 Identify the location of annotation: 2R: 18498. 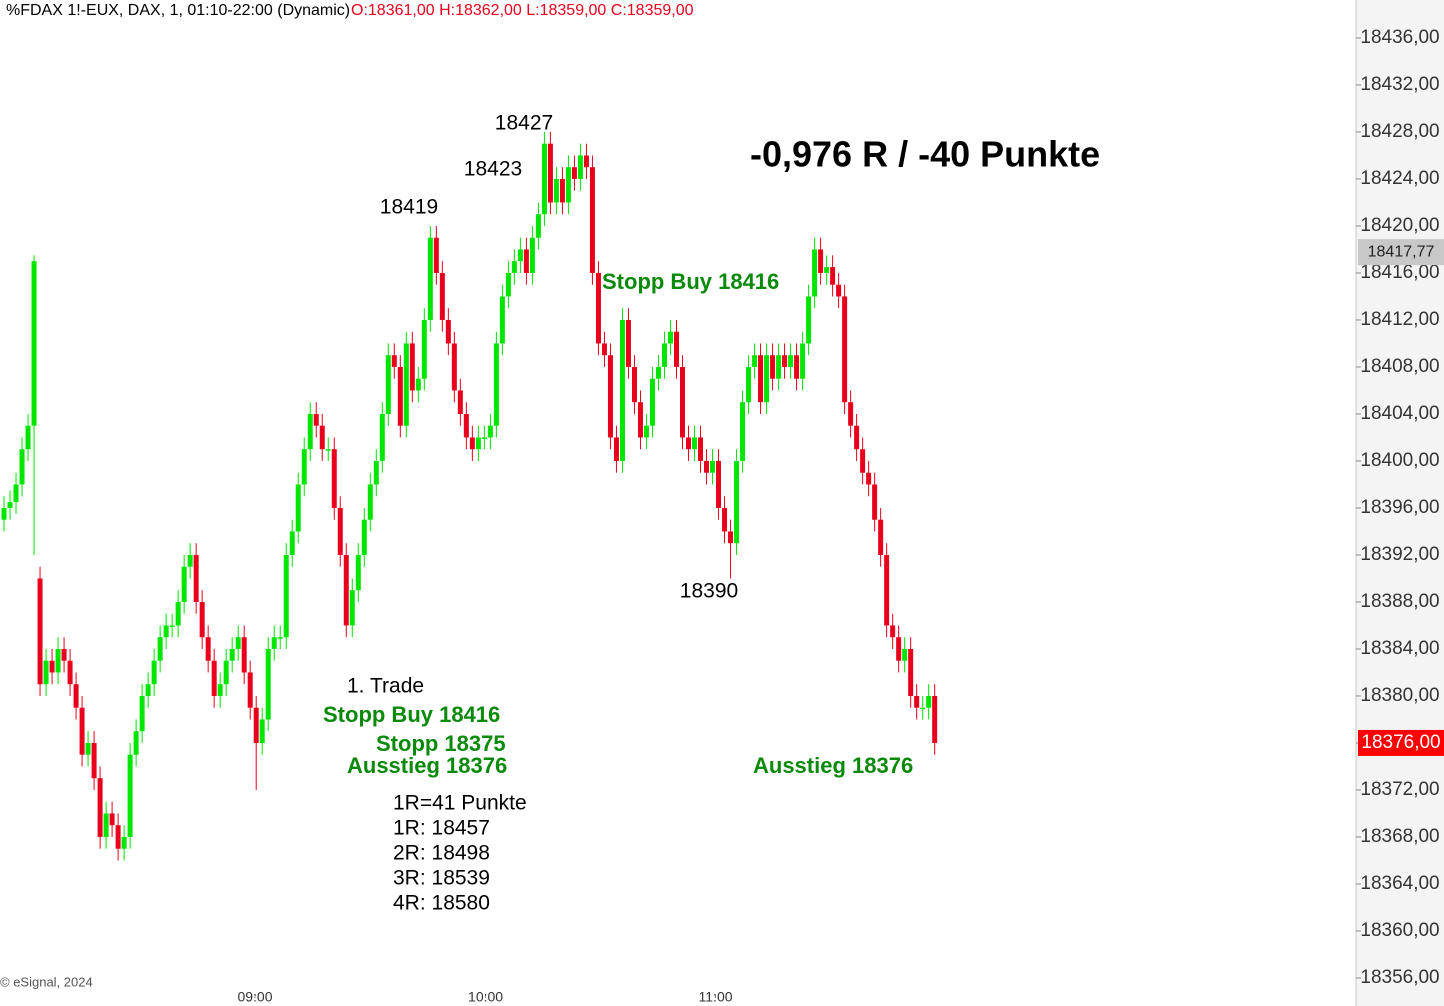
(441, 853).